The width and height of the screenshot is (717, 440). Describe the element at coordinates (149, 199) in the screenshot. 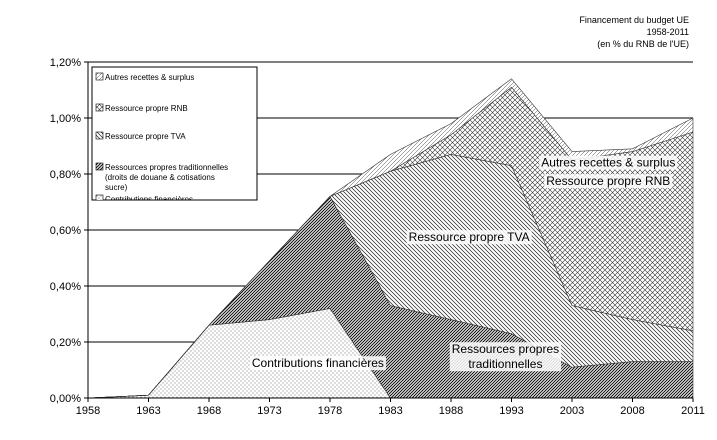

I see `legend-label-contrib: Contributions financières` at that location.